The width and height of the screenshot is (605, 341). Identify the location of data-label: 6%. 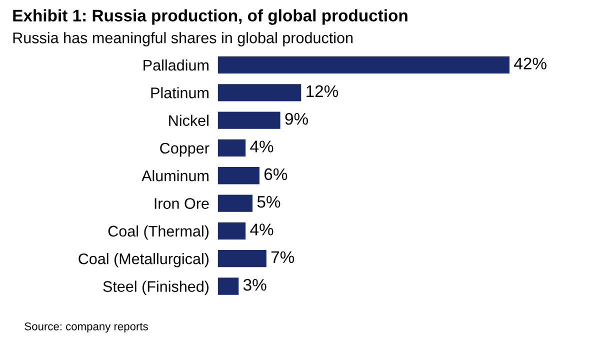
(276, 174).